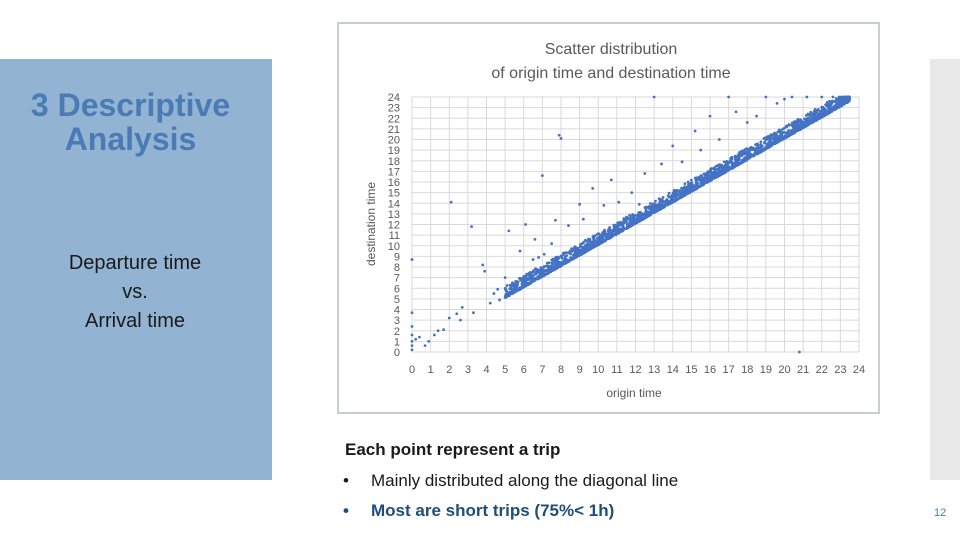  What do you see at coordinates (945, 269) in the screenshot?
I see `right-edge-strip` at bounding box center [945, 269].